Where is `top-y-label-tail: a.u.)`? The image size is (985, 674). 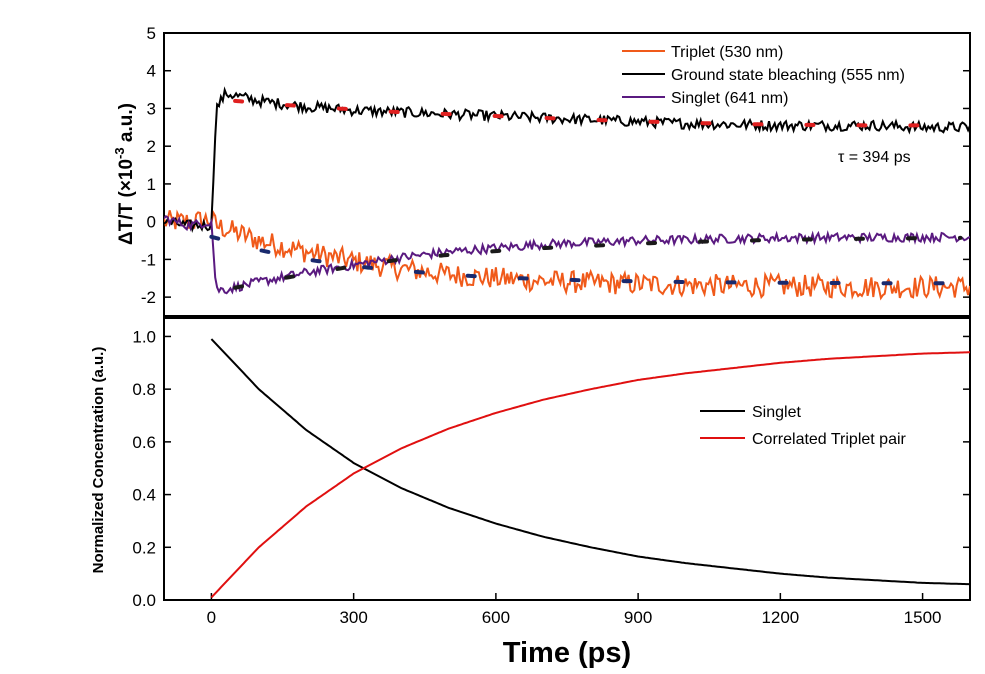 top-y-label-tail: a.u.) is located at coordinates (126, 125).